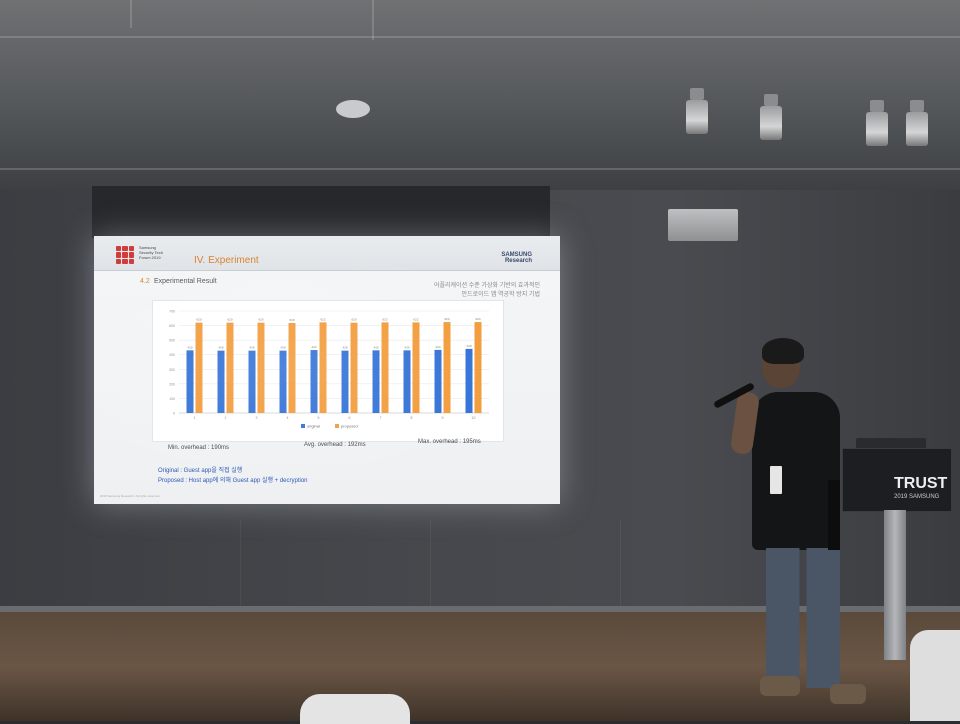  What do you see at coordinates (185, 281) in the screenshot?
I see `section-title: Experimental Result` at bounding box center [185, 281].